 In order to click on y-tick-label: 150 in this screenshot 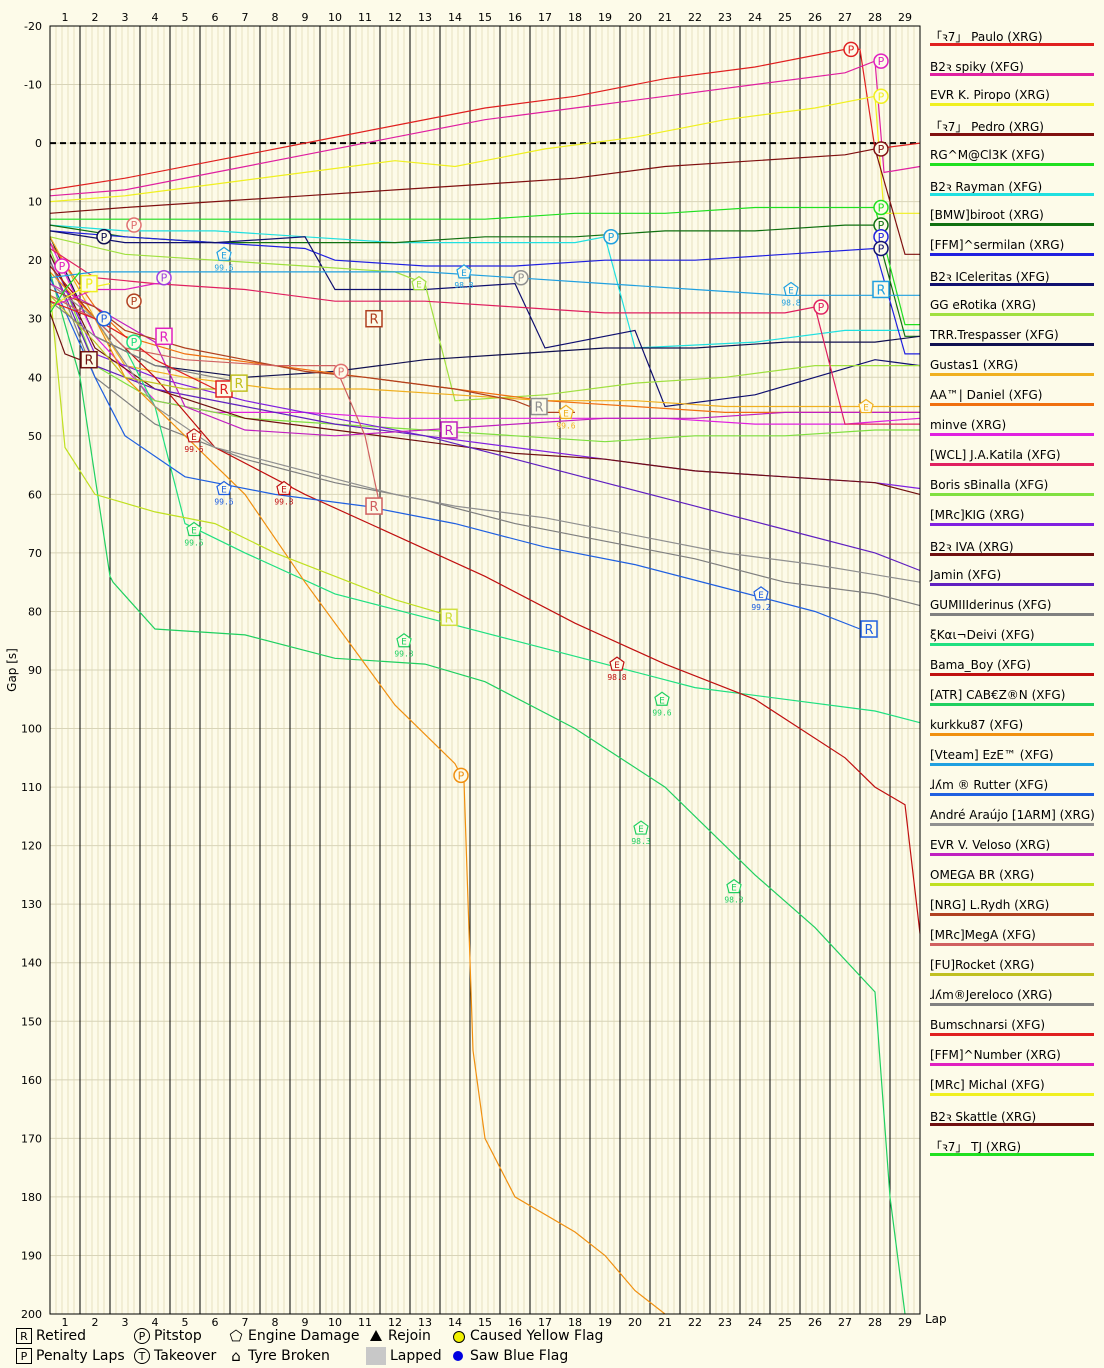, I will do `click(31, 1021)`.